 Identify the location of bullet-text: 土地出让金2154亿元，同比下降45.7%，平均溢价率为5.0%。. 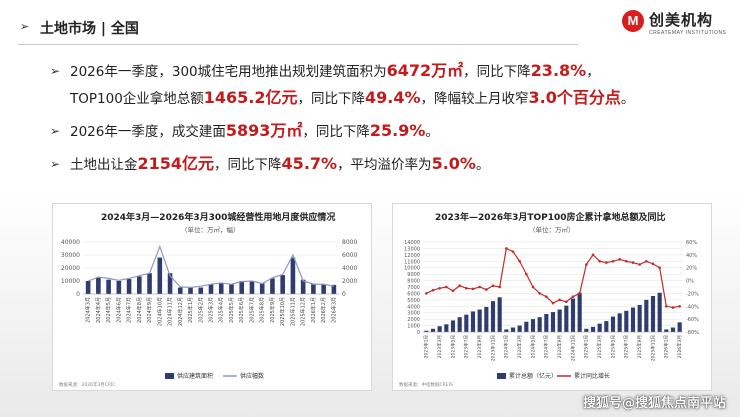
(280, 163).